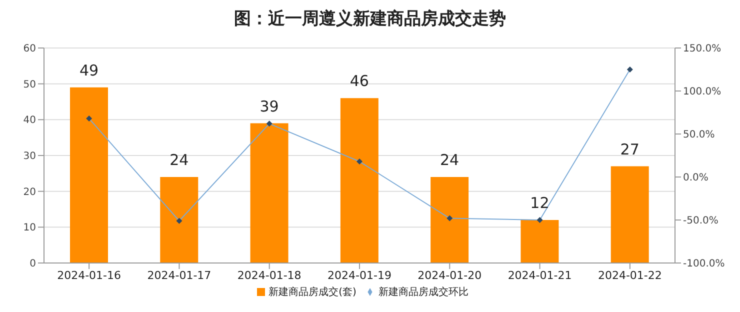  What do you see at coordinates (540, 275) in the screenshot?
I see `x-tick-label: 2024-01-21` at bounding box center [540, 275].